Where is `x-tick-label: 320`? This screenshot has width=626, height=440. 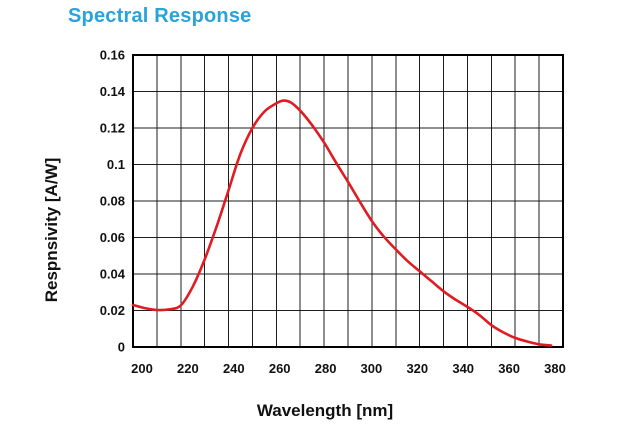 x-tick-label: 320 is located at coordinates (417, 368).